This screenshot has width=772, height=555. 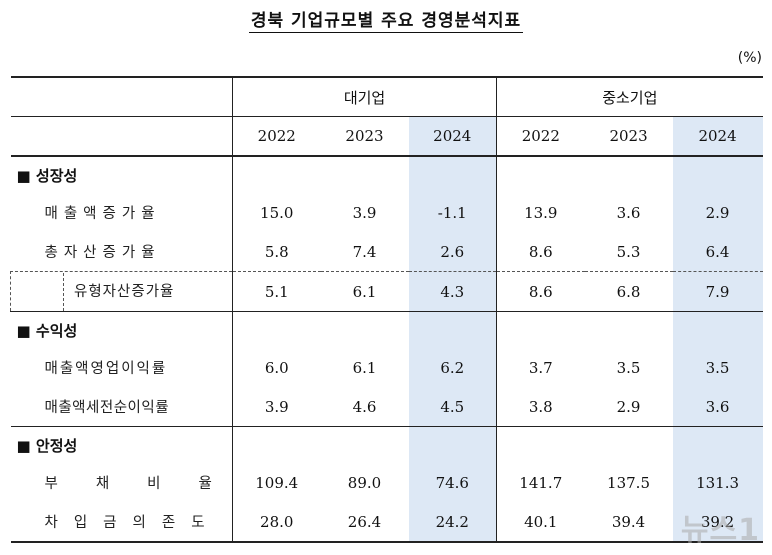 What do you see at coordinates (629, 96) in the screenshot?
I see `group-header-sme: 중소기업` at bounding box center [629, 96].